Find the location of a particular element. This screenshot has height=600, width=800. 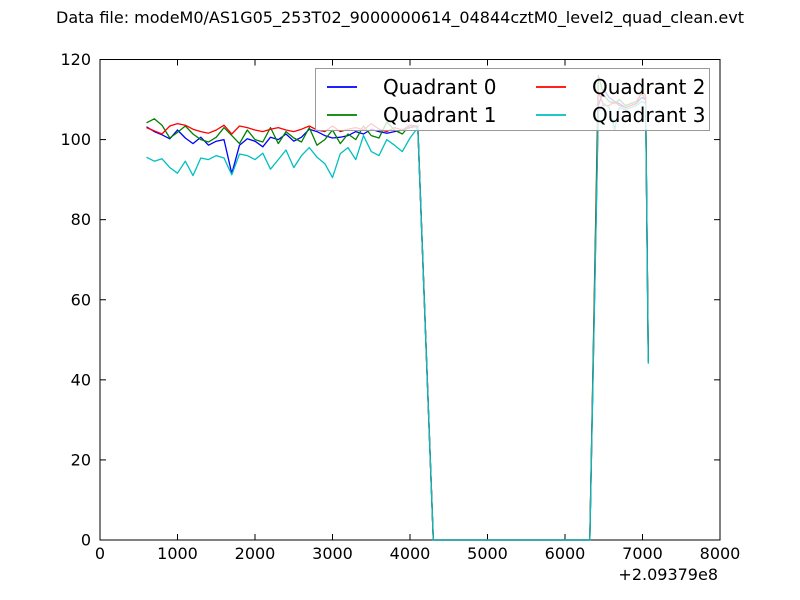

x-tick-label: 6000 is located at coordinates (565, 553).